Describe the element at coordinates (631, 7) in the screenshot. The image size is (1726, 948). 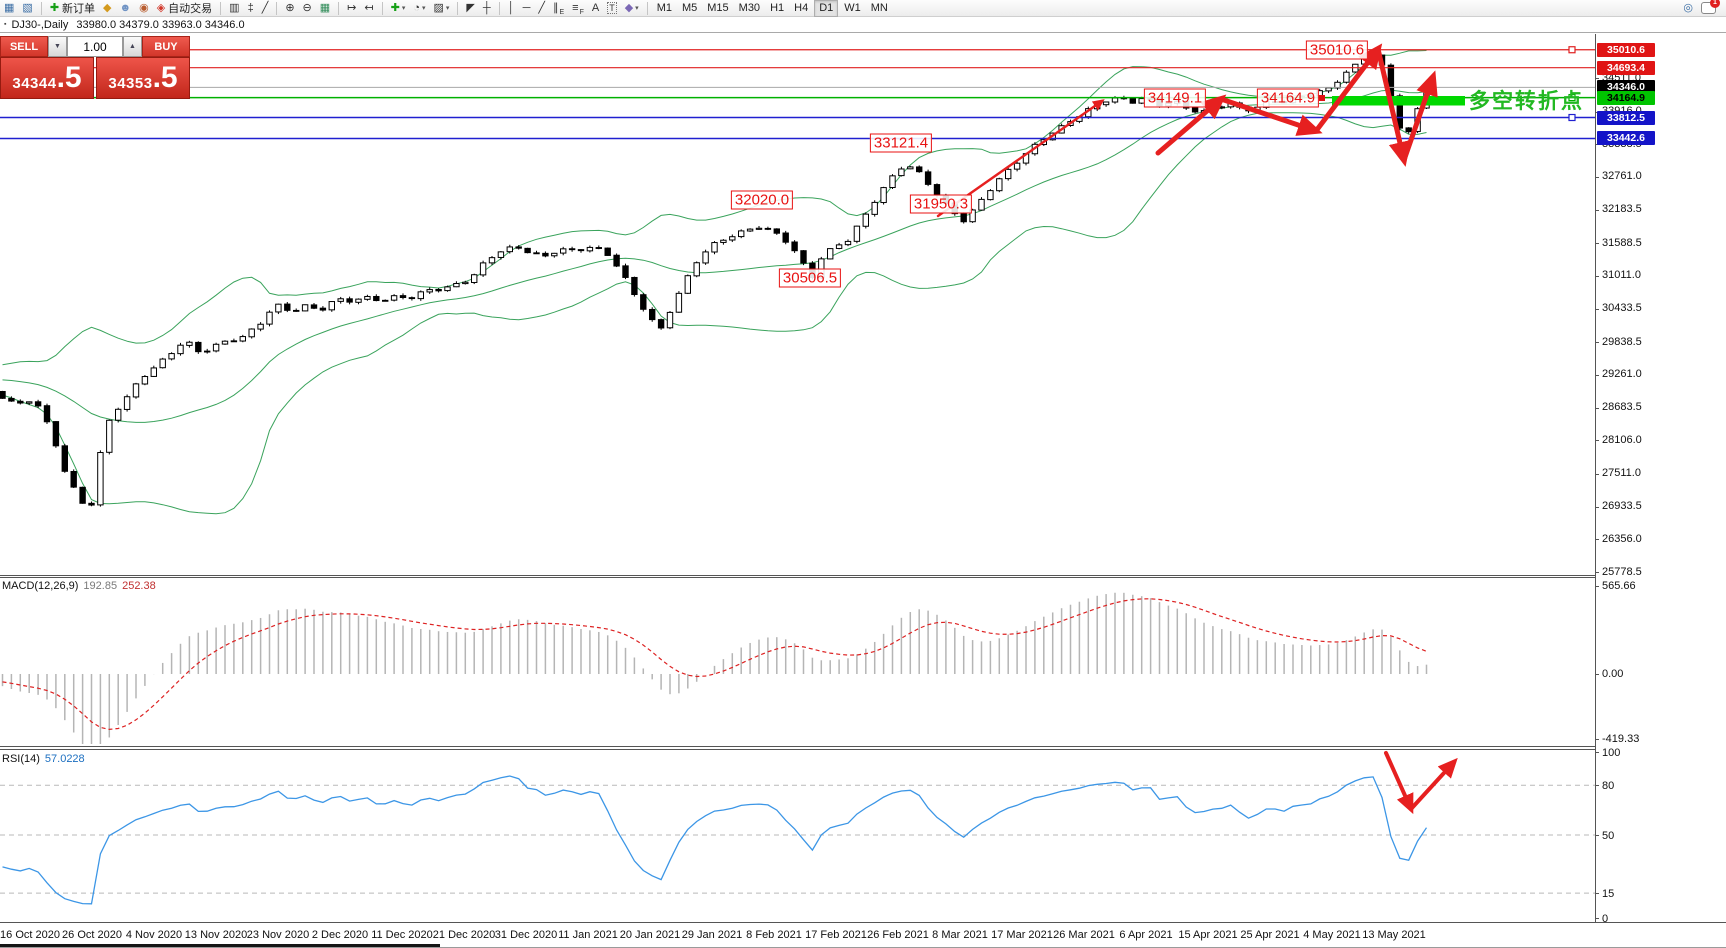
I see `shapes-button: ◆ ▾` at that location.